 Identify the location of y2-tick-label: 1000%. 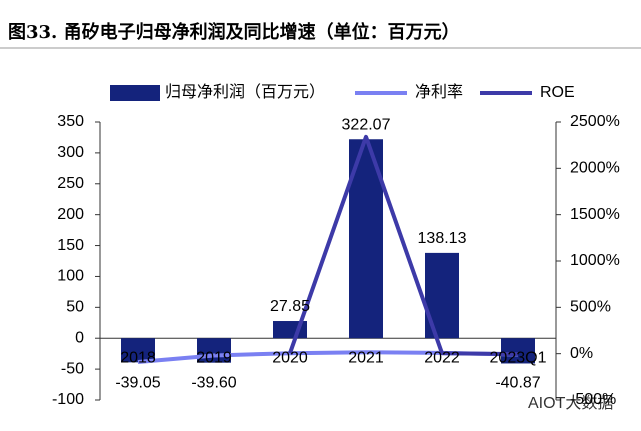
(595, 260).